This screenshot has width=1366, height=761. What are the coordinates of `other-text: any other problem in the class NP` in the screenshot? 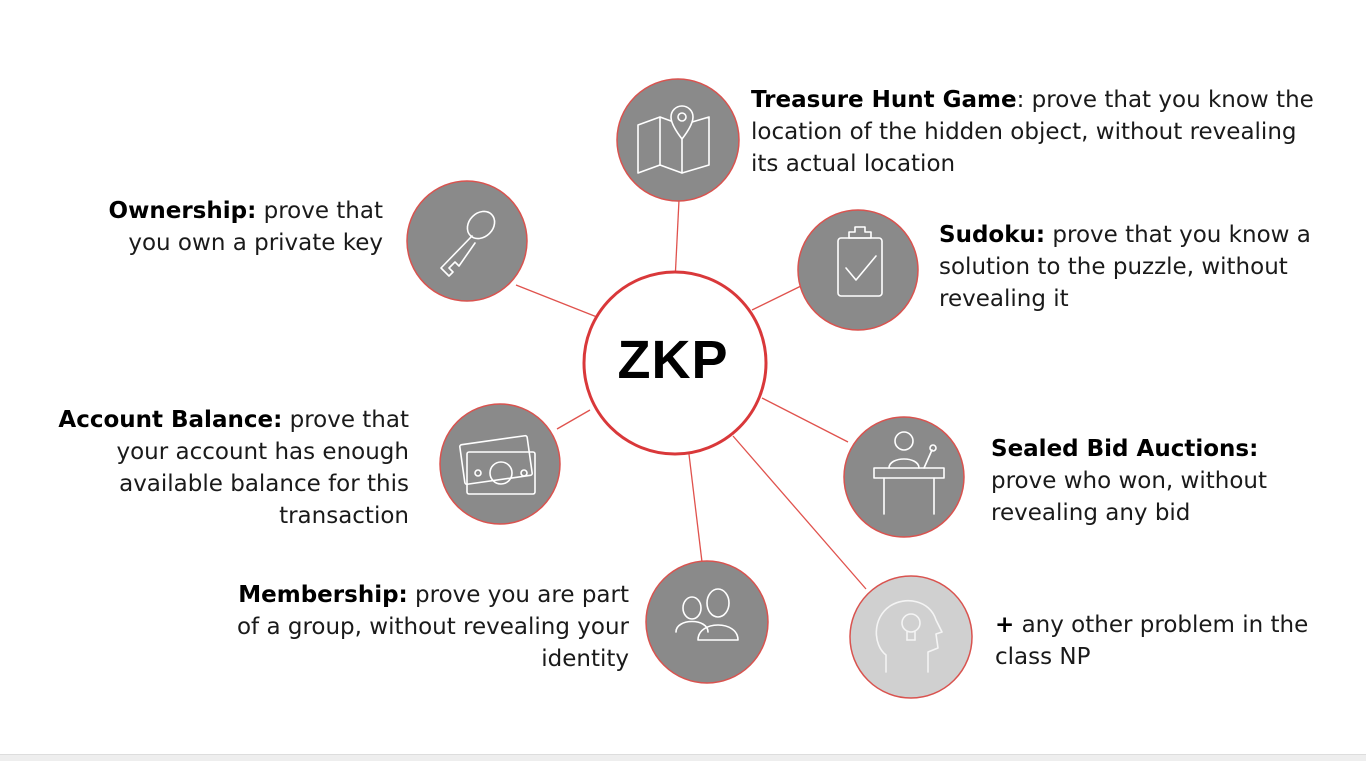 It's located at (1152, 641).